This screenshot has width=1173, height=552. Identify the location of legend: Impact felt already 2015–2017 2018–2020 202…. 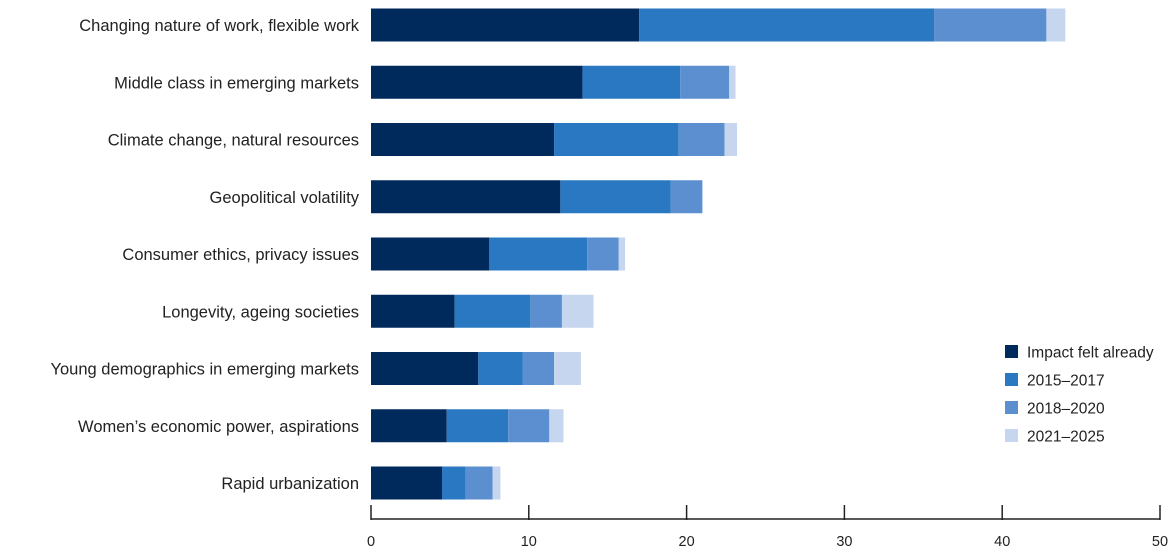
(1079, 395).